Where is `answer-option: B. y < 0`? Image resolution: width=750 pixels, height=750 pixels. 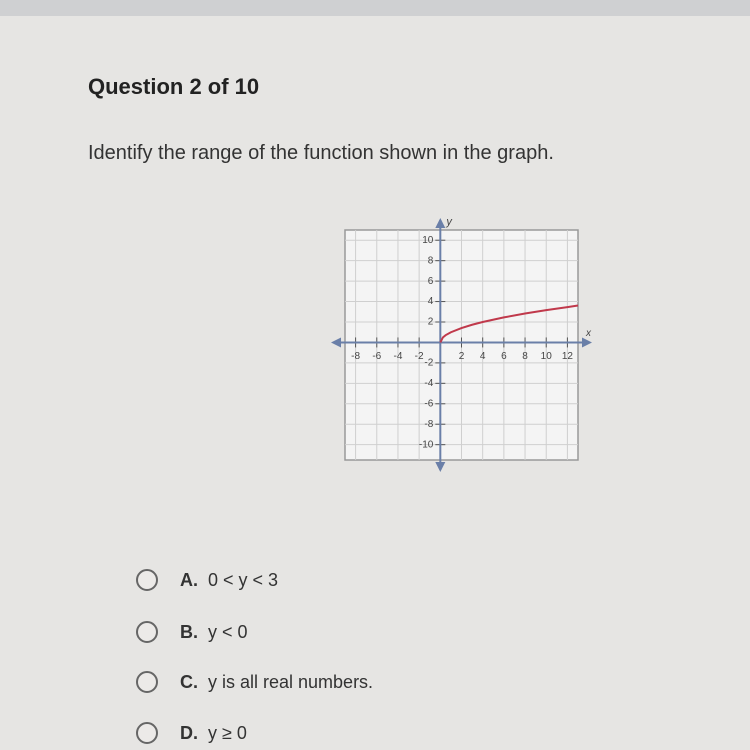
answer-option: B. y < 0 is located at coordinates (192, 632).